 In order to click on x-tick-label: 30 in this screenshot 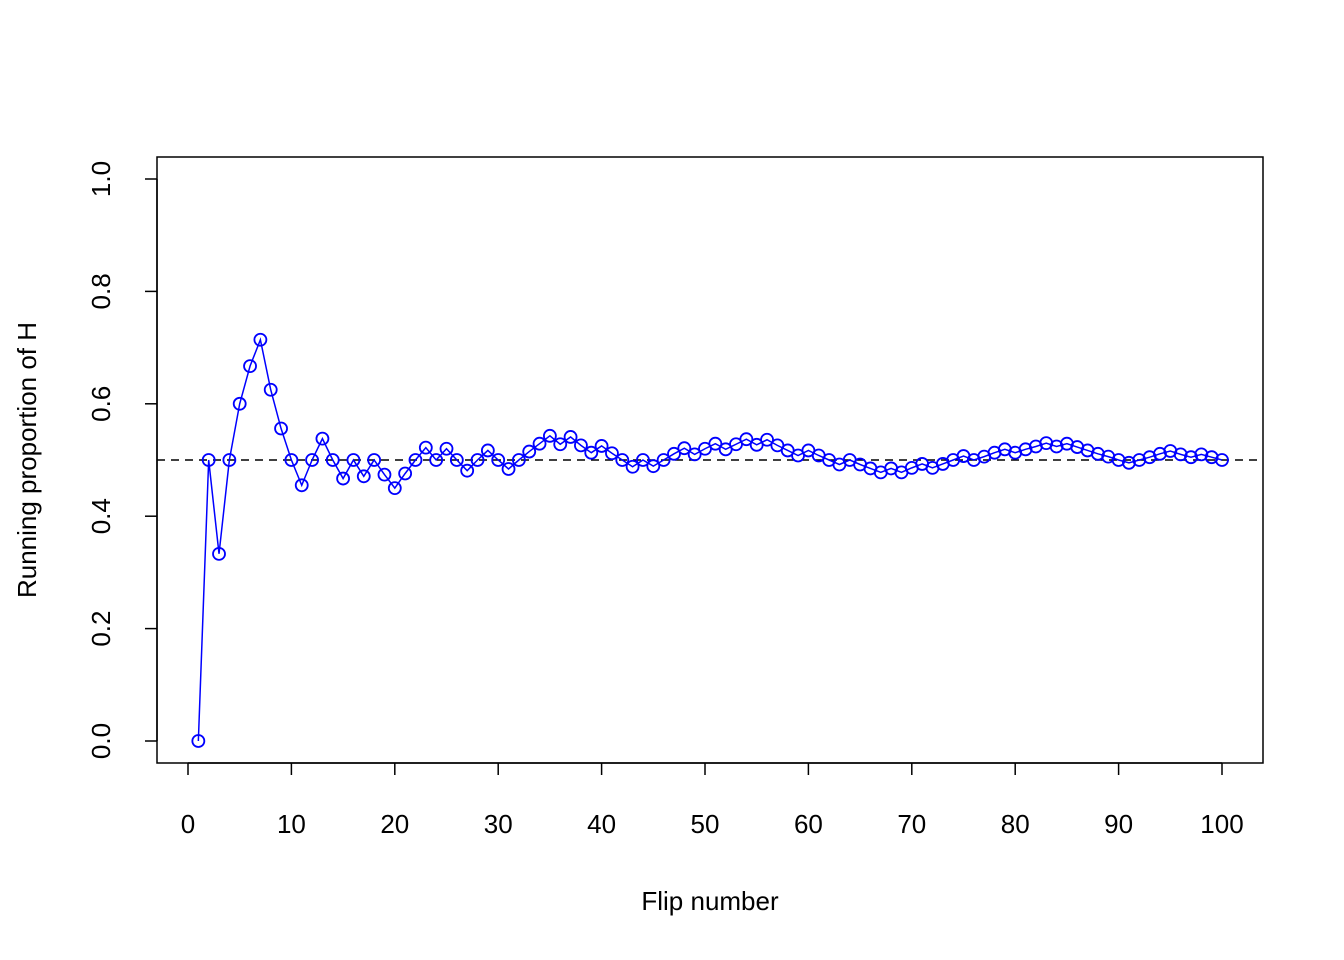, I will do `click(498, 824)`.